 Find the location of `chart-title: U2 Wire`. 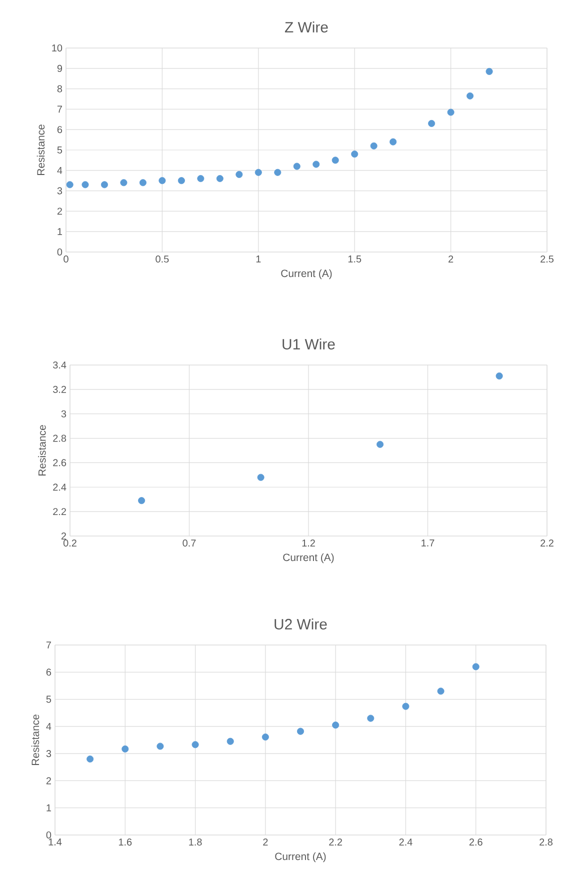

chart-title: U2 Wire is located at coordinates (300, 624).